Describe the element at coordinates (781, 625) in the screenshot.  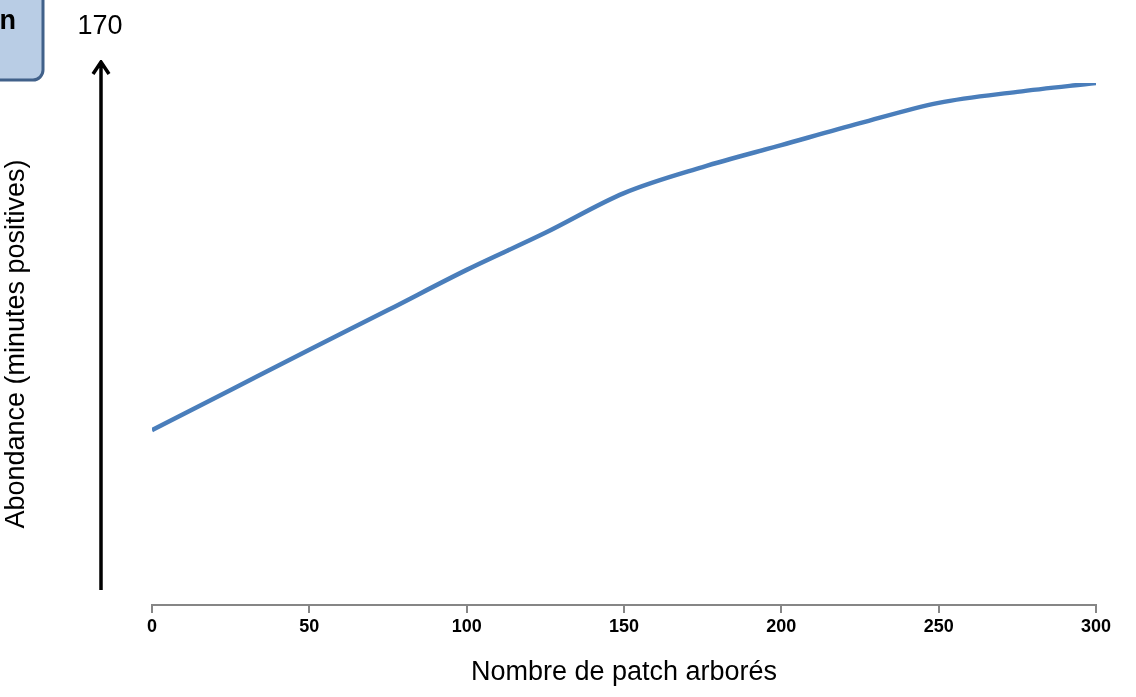
I see `x-tick-label: 200` at that location.